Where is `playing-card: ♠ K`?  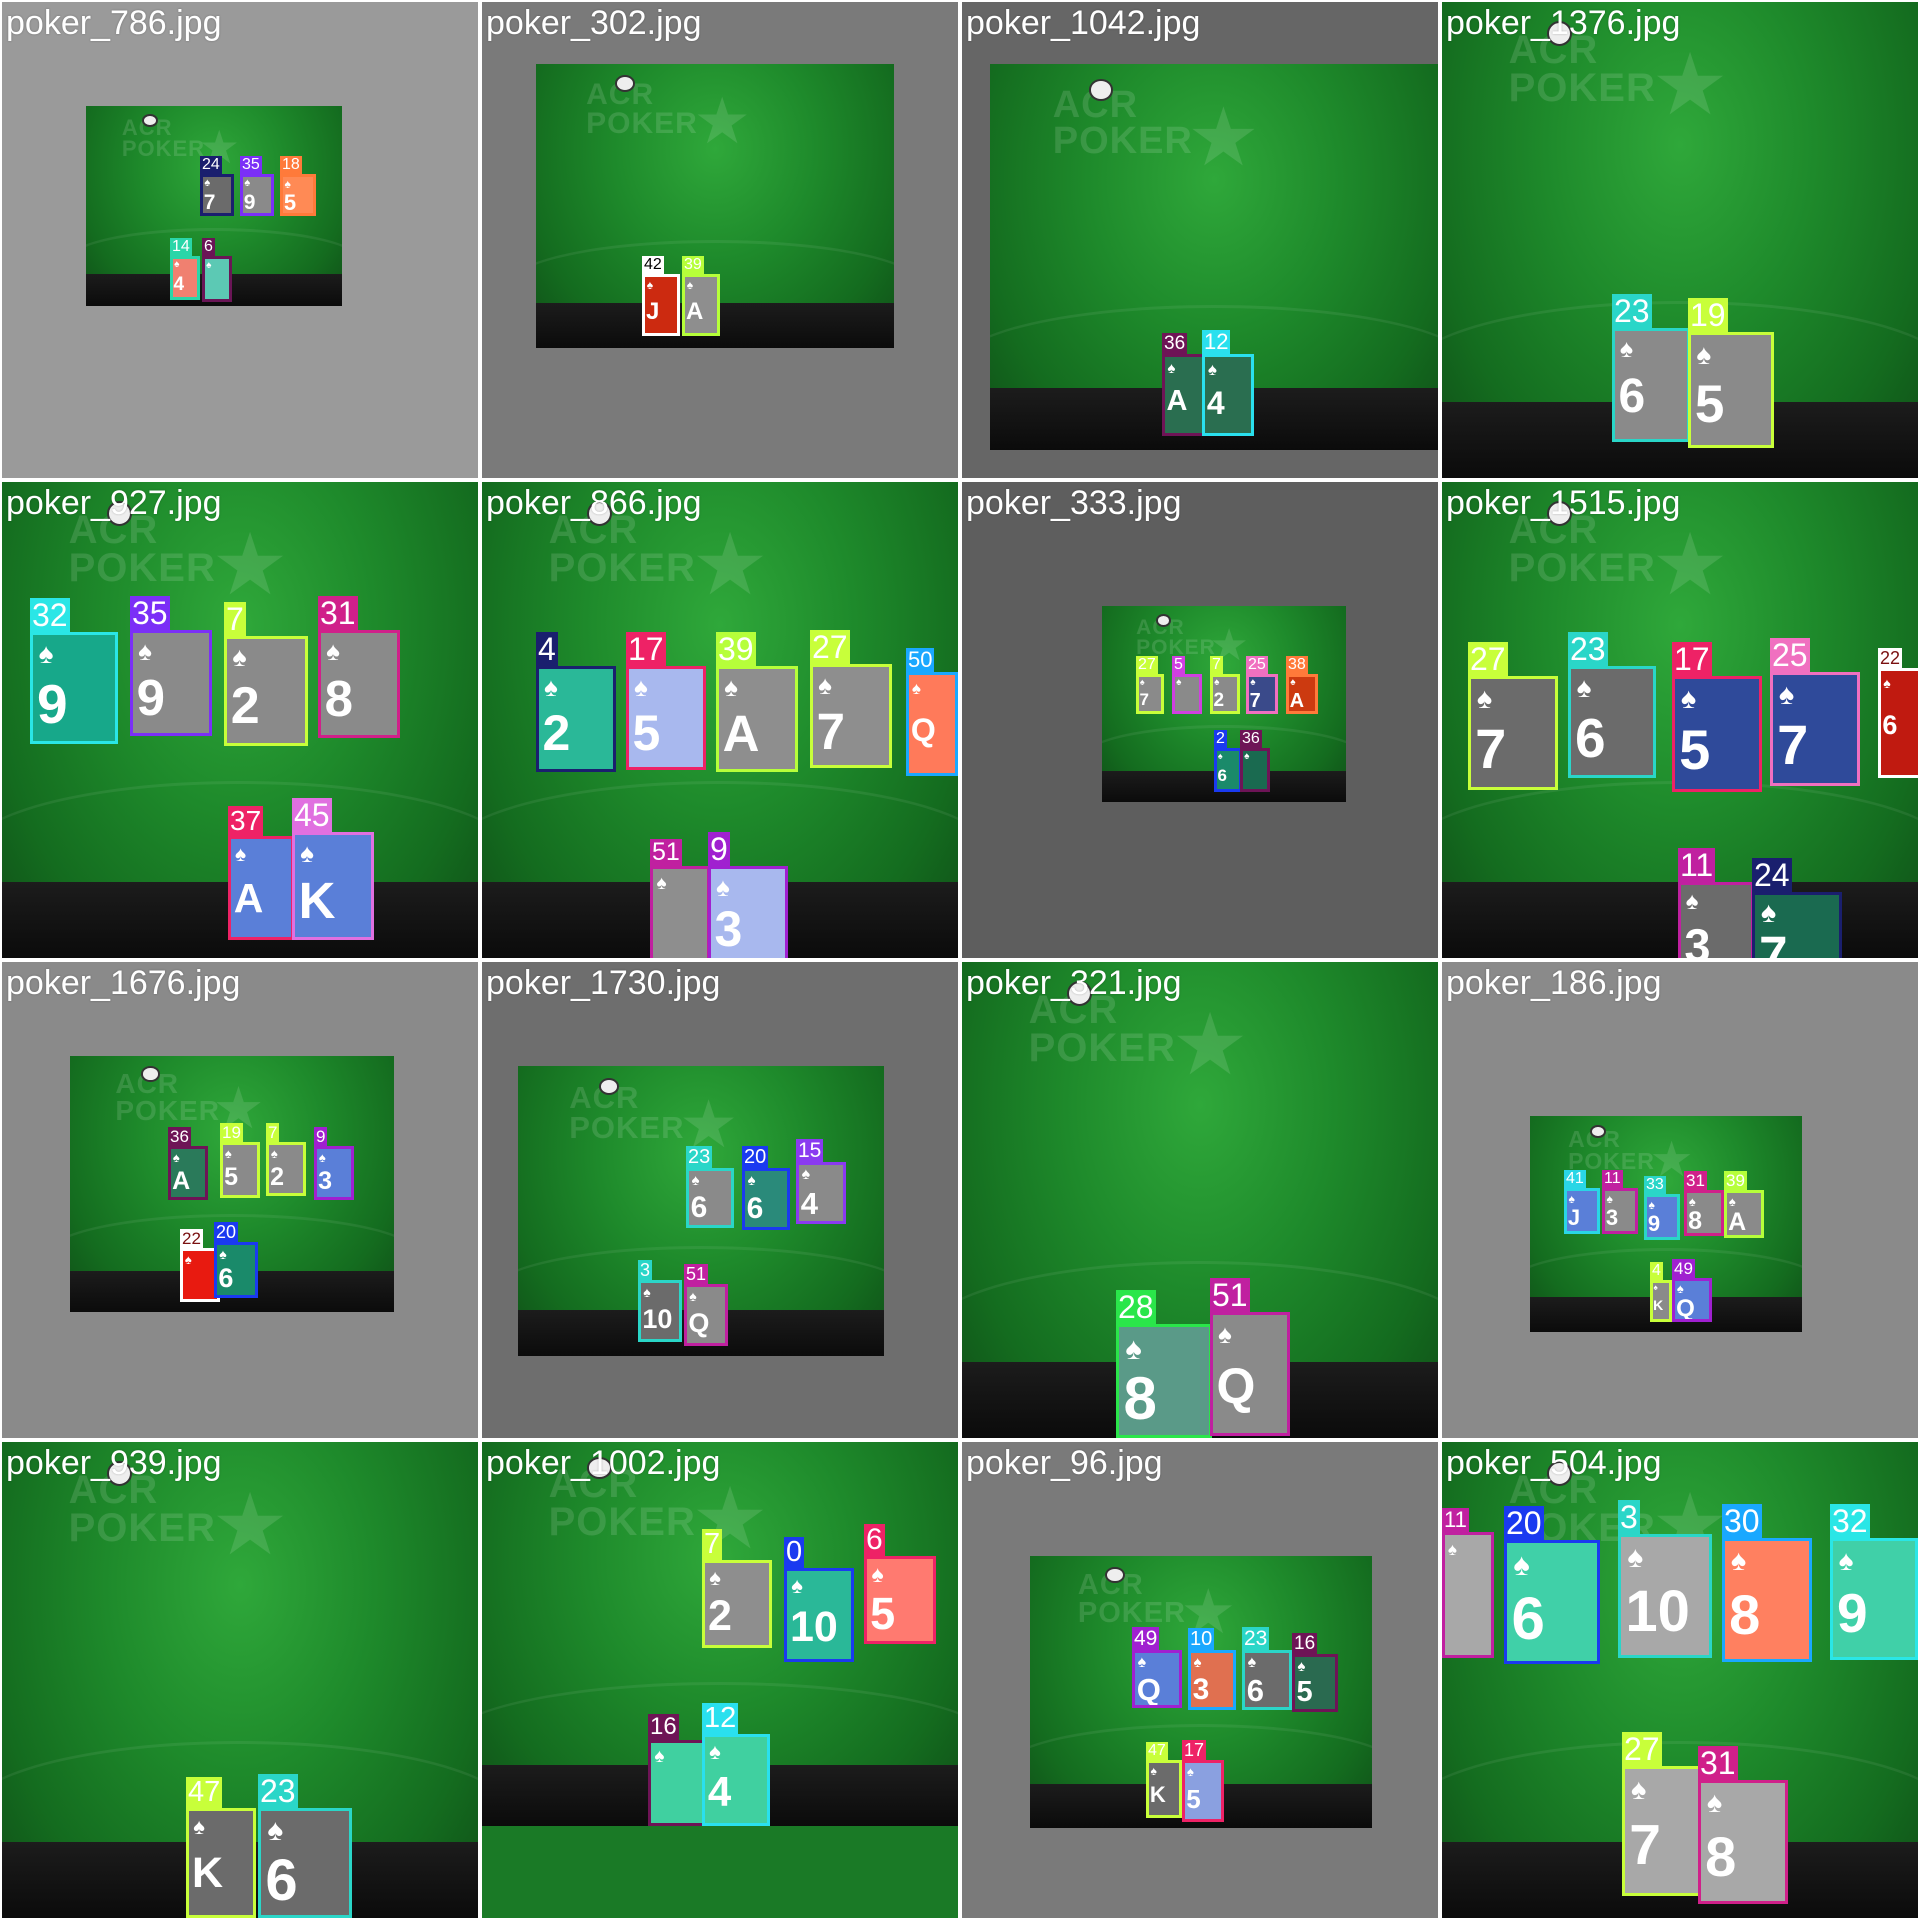 playing-card: ♠ K is located at coordinates (1164, 1789).